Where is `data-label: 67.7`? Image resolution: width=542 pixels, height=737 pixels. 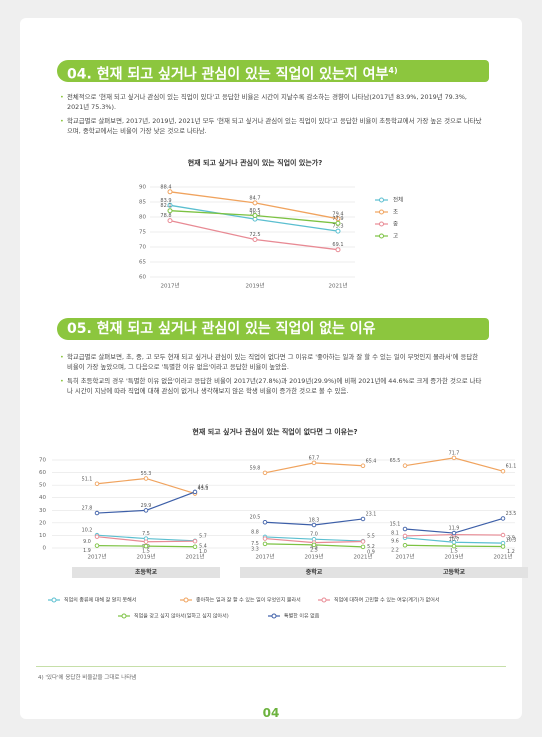
data-label: 67.7 is located at coordinates (314, 458).